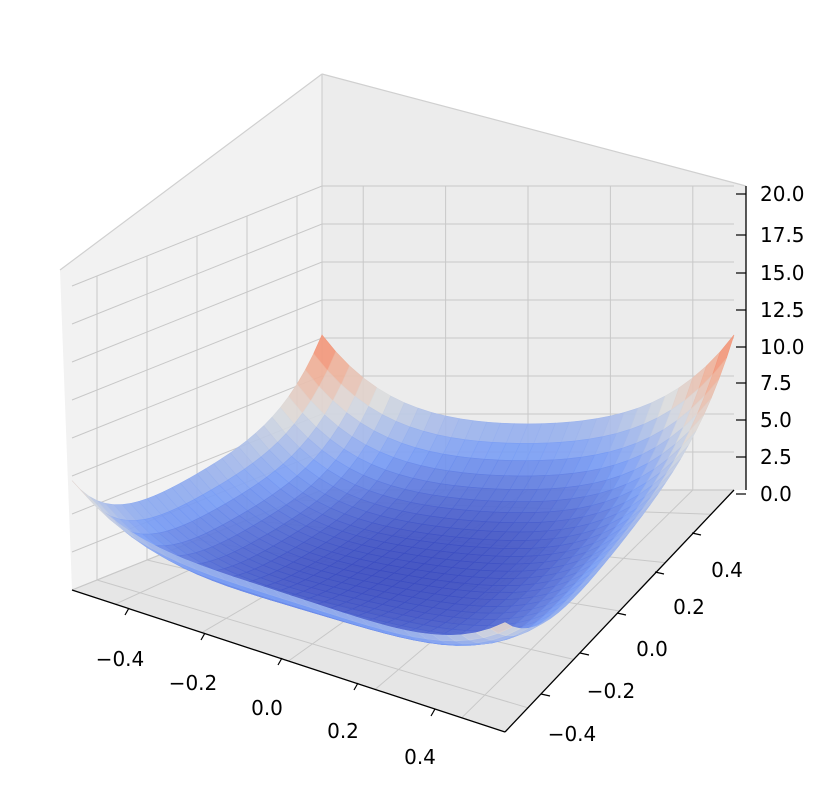 The height and width of the screenshot is (799, 831). What do you see at coordinates (776, 494) in the screenshot?
I see `z-tick-label: 0.0` at bounding box center [776, 494].